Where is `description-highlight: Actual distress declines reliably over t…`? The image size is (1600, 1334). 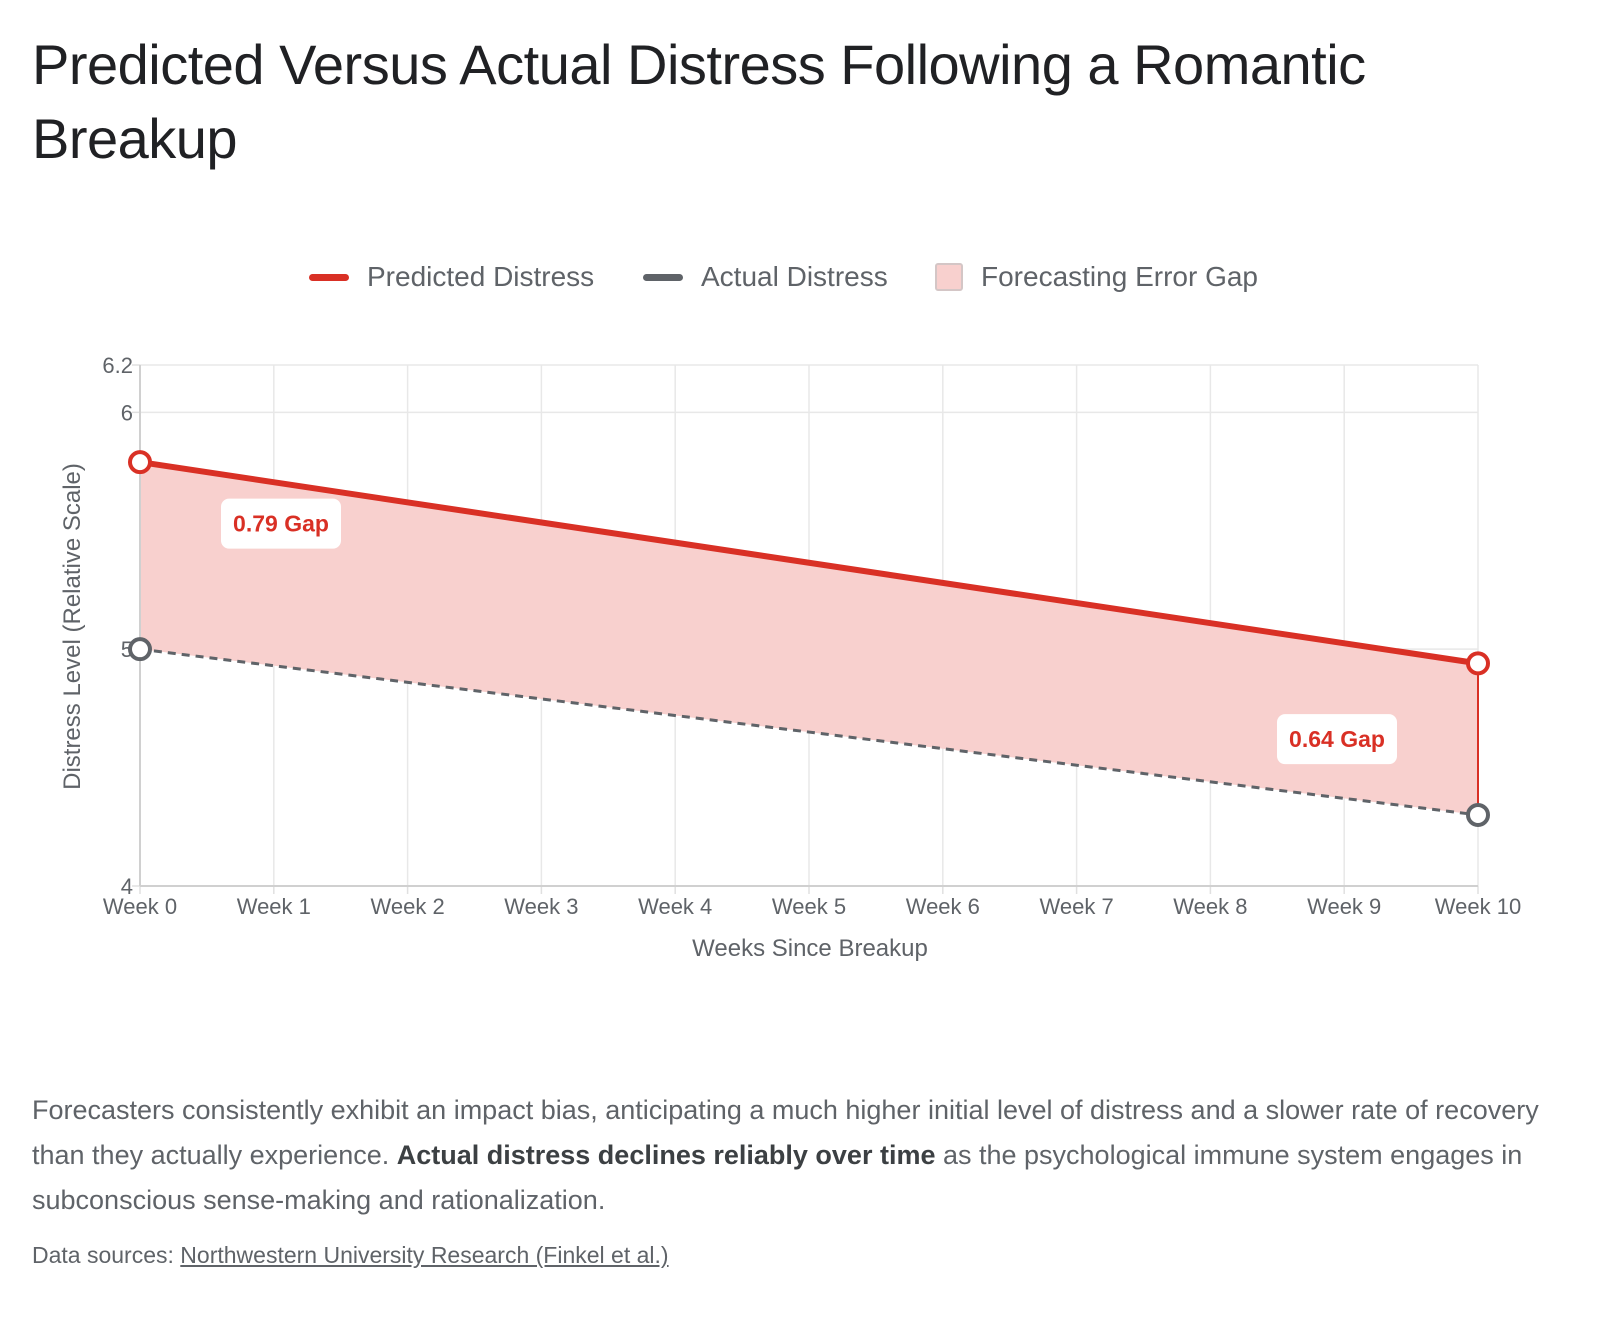 description-highlight: Actual distress declines reliably over t… is located at coordinates (666, 1155).